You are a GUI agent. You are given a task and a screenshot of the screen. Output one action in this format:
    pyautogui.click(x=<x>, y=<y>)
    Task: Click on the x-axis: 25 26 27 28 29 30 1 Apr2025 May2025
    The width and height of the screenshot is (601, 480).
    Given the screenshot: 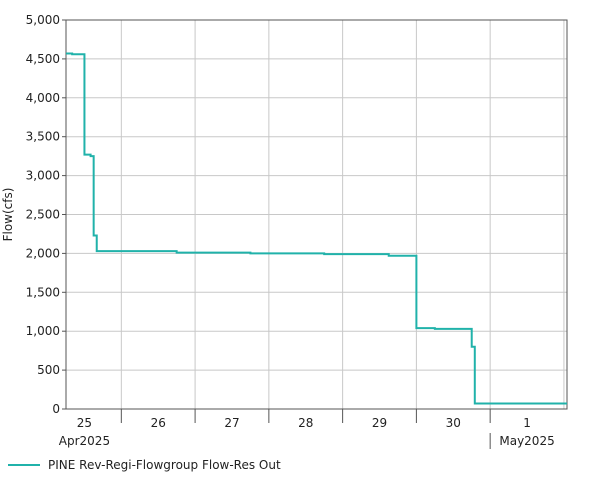 What is the action you would take?
    pyautogui.click(x=307, y=429)
    